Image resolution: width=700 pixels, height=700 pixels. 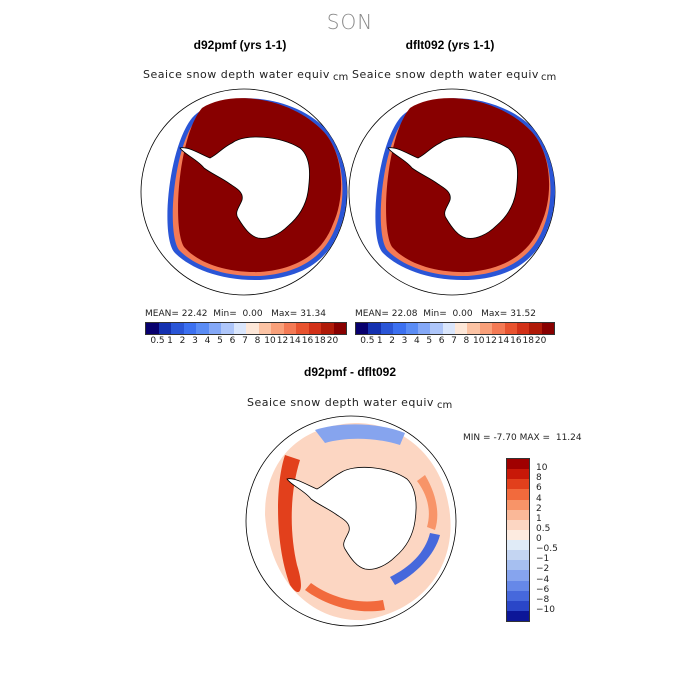 I want to click on left-colorbar: 0.5 1 2 3 4 5 6 7 8 10 12 14 16 18 20, so click(x=246, y=334).